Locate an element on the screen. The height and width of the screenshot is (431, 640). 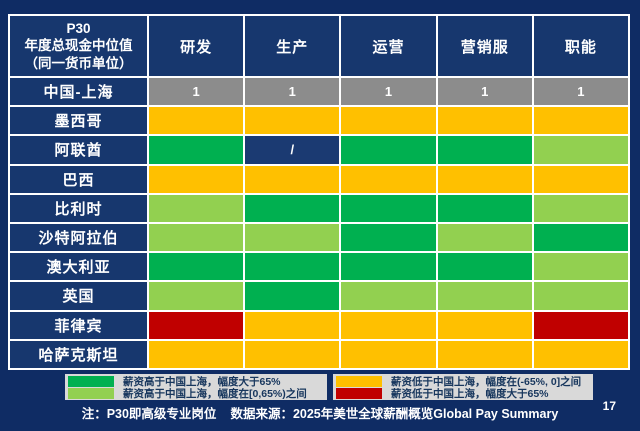
row-label: 英国 is located at coordinates (78, 296).